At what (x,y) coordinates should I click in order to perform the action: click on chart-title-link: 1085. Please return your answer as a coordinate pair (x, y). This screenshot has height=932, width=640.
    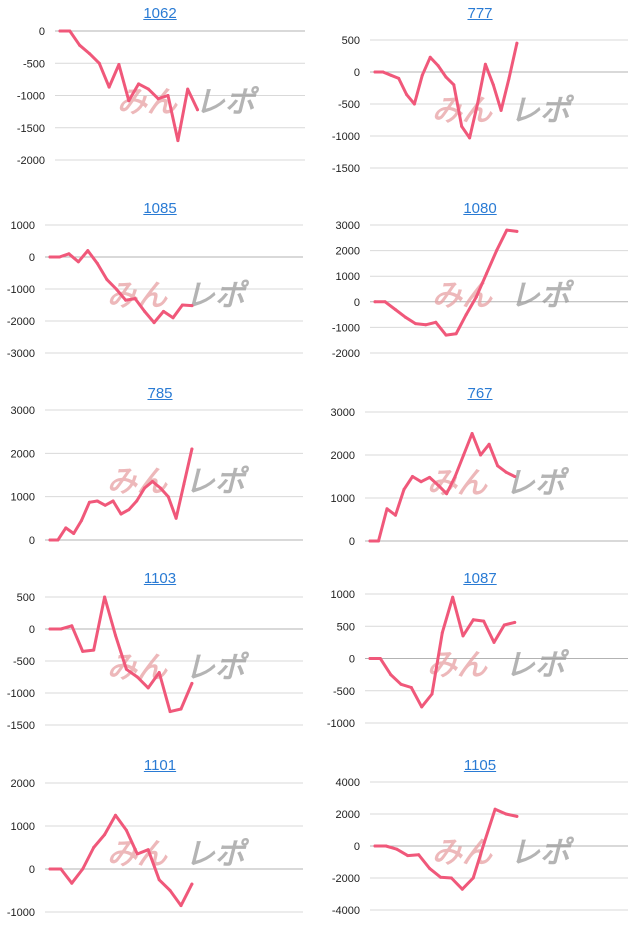
    Looking at the image, I should click on (160, 208).